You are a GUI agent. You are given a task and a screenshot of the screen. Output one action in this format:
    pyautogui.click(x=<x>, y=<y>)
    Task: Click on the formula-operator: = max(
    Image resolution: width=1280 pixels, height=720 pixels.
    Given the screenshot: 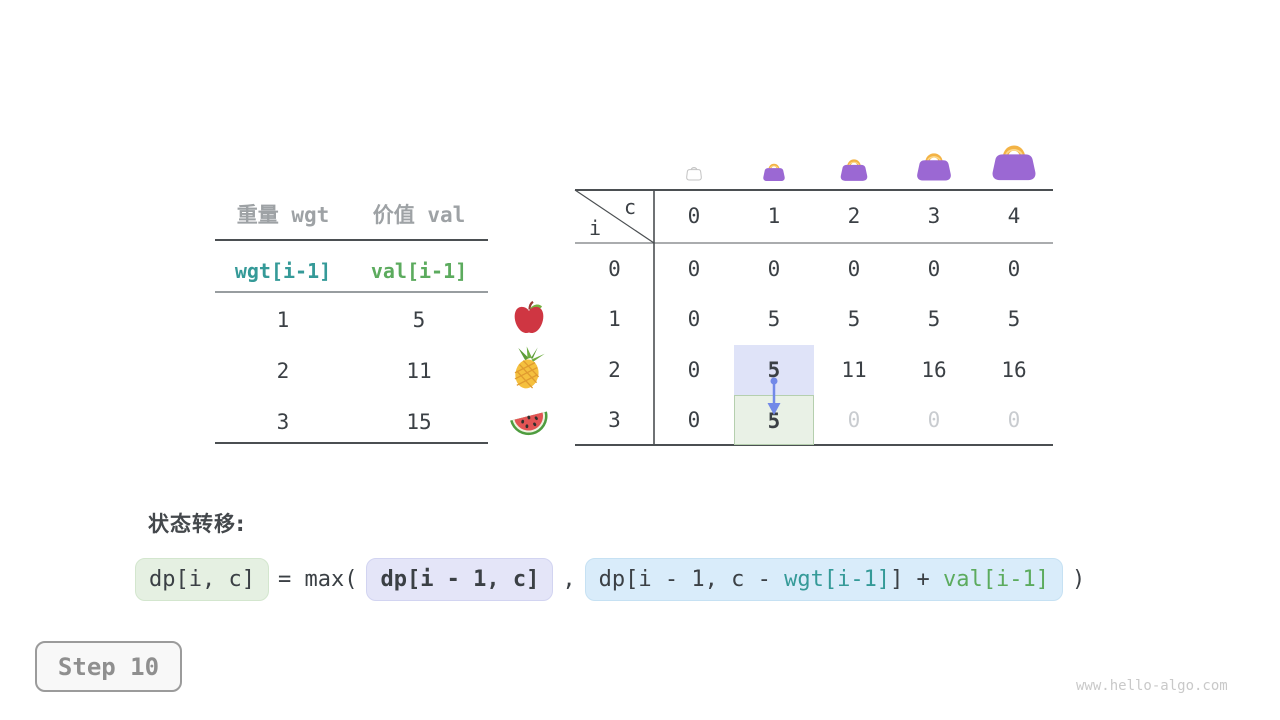 What is the action you would take?
    pyautogui.click(x=317, y=579)
    